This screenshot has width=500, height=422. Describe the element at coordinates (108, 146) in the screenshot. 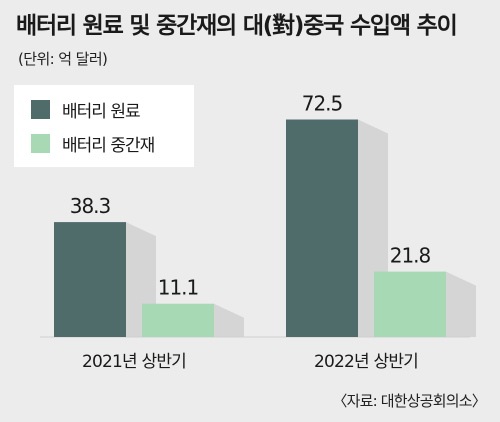

I see `legend-label-intermediate: 배터리 중간재` at that location.